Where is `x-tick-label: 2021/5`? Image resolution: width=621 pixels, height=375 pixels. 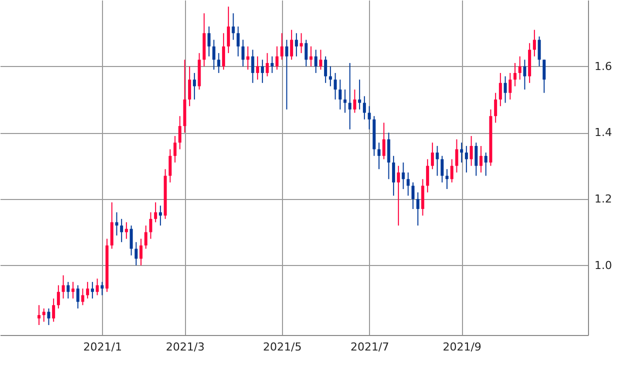
x-tick-label: 2021/5 is located at coordinates (282, 347).